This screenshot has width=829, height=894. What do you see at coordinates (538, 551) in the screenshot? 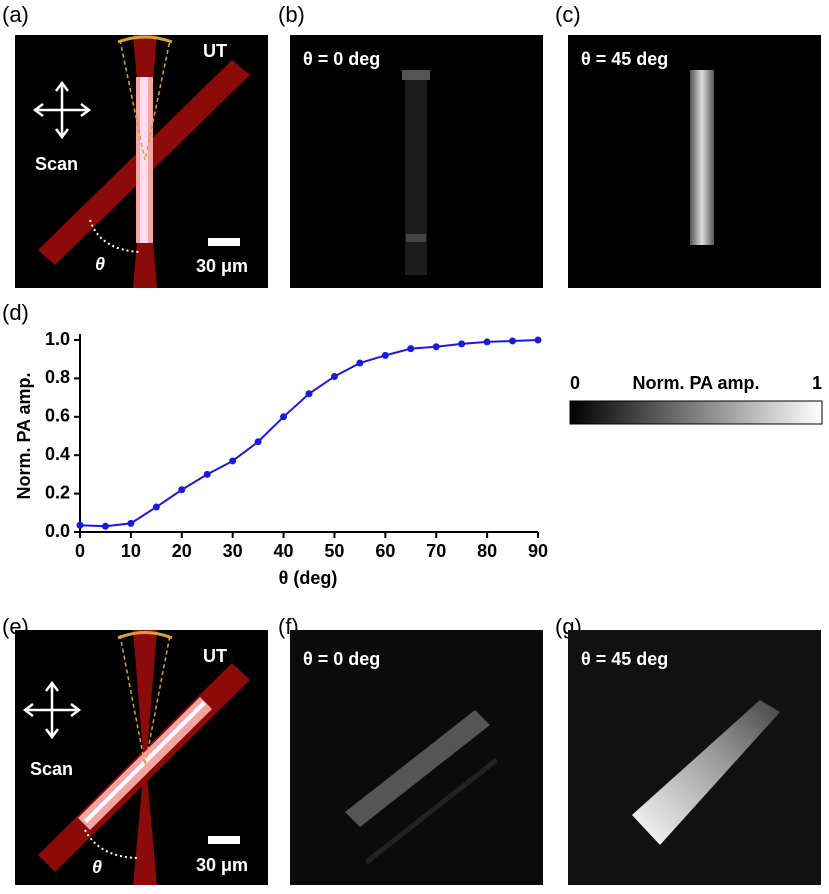
I see `x-tick-label: 90` at bounding box center [538, 551].